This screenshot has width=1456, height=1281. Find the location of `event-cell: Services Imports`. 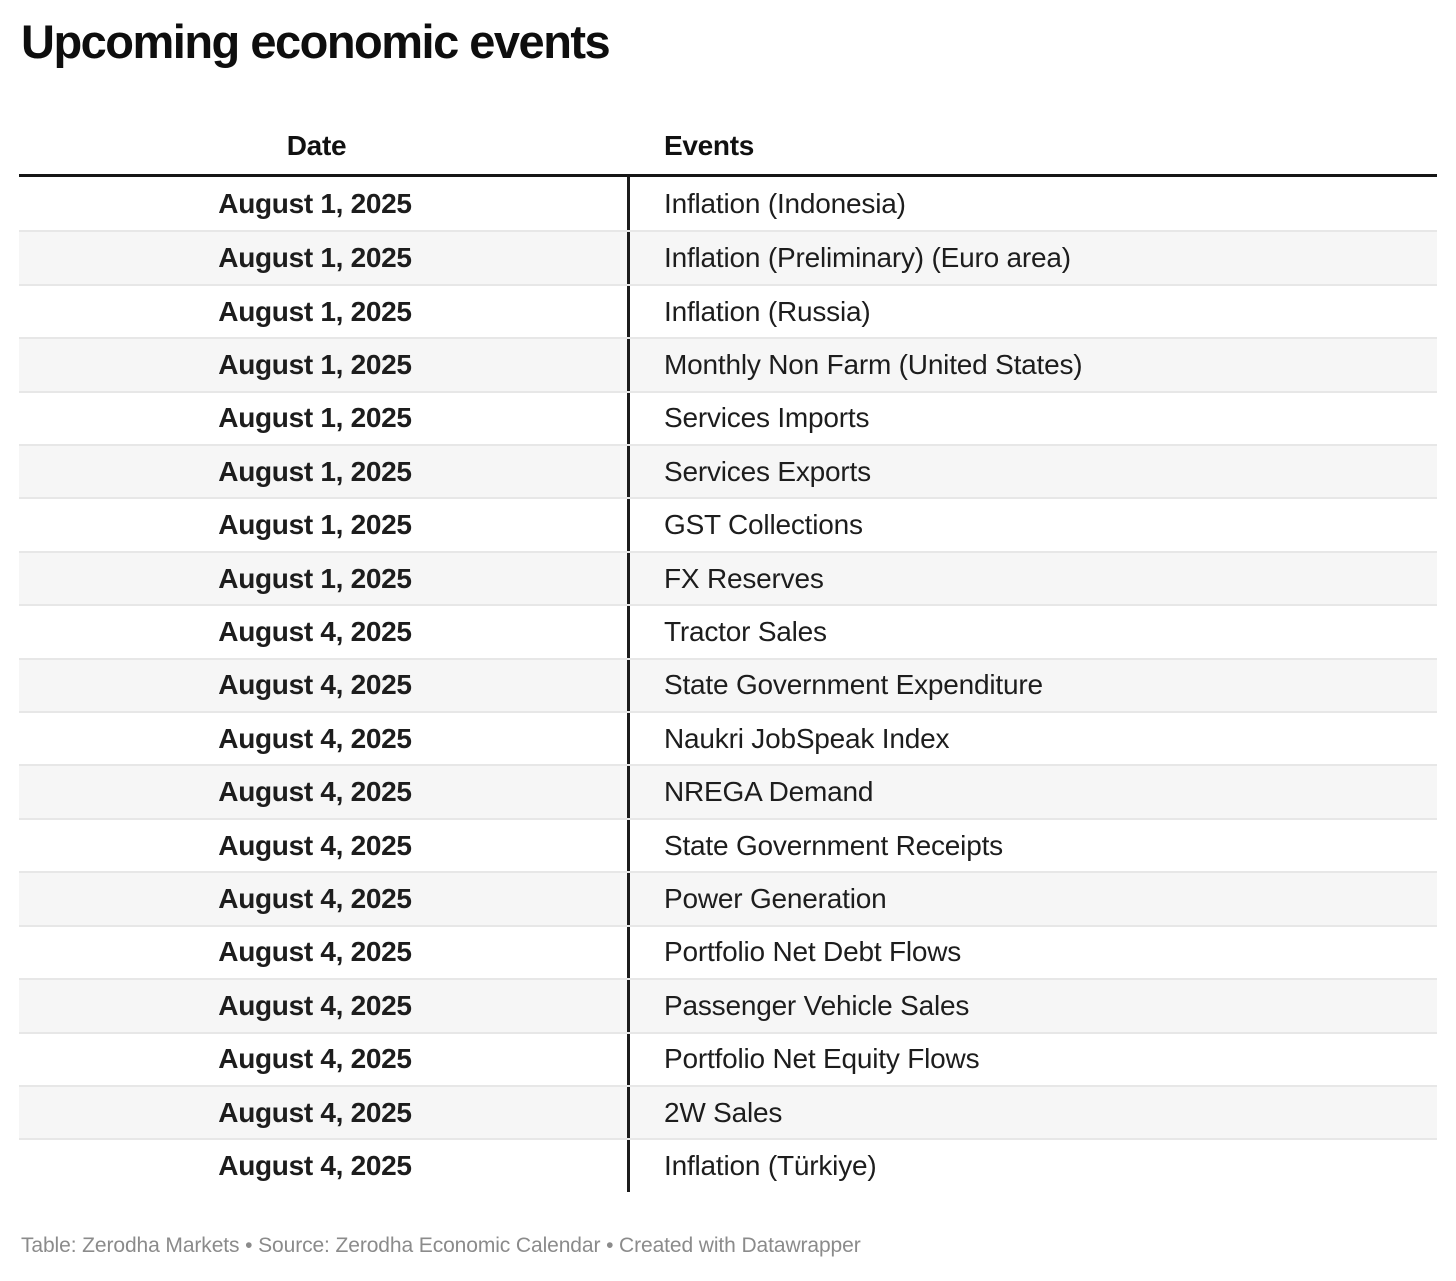

event-cell: Services Imports is located at coordinates (767, 418).